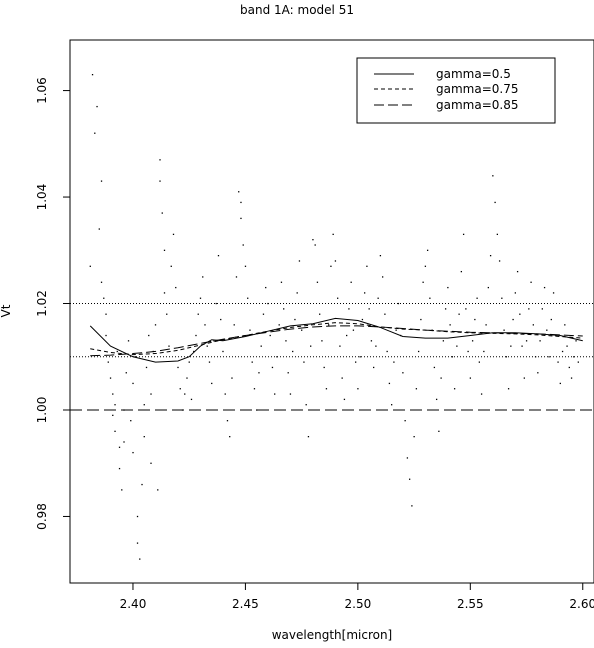  Describe the element at coordinates (133, 604) in the screenshot. I see `x-tick-label: 2.40` at that location.